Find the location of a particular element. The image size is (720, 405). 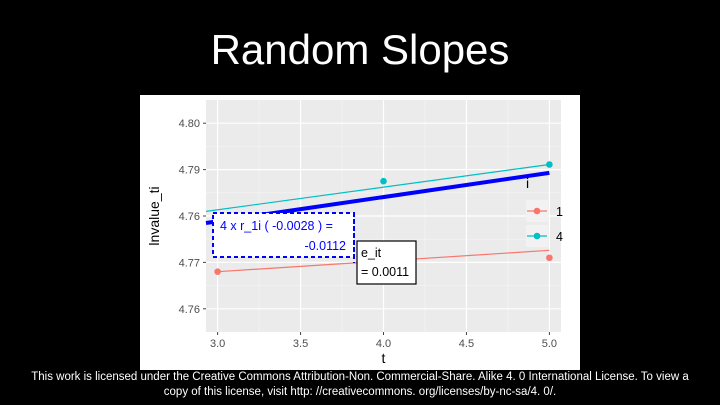

error-annotation-box is located at coordinates (386, 262).